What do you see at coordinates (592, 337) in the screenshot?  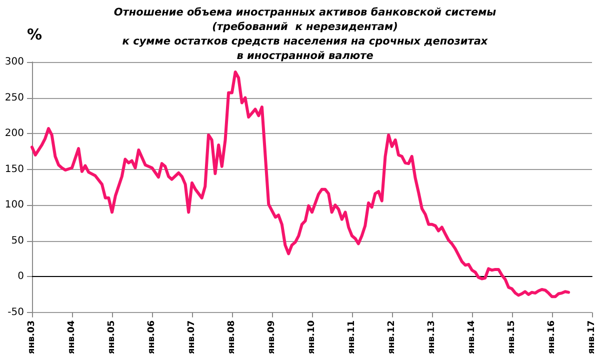 I see `x-tick-label: янв.17` at bounding box center [592, 337].